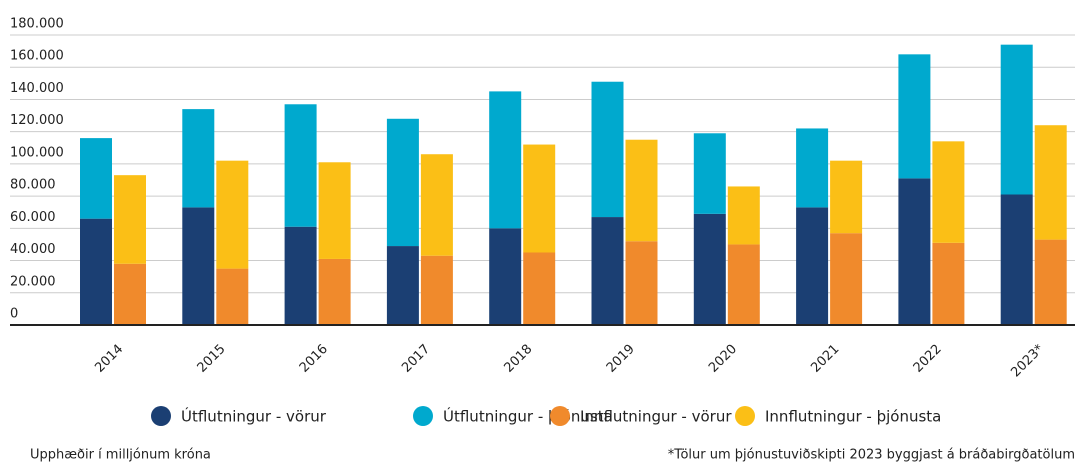 The image size is (1079, 464). I want to click on y-tick-label: 160.000, so click(37, 56).